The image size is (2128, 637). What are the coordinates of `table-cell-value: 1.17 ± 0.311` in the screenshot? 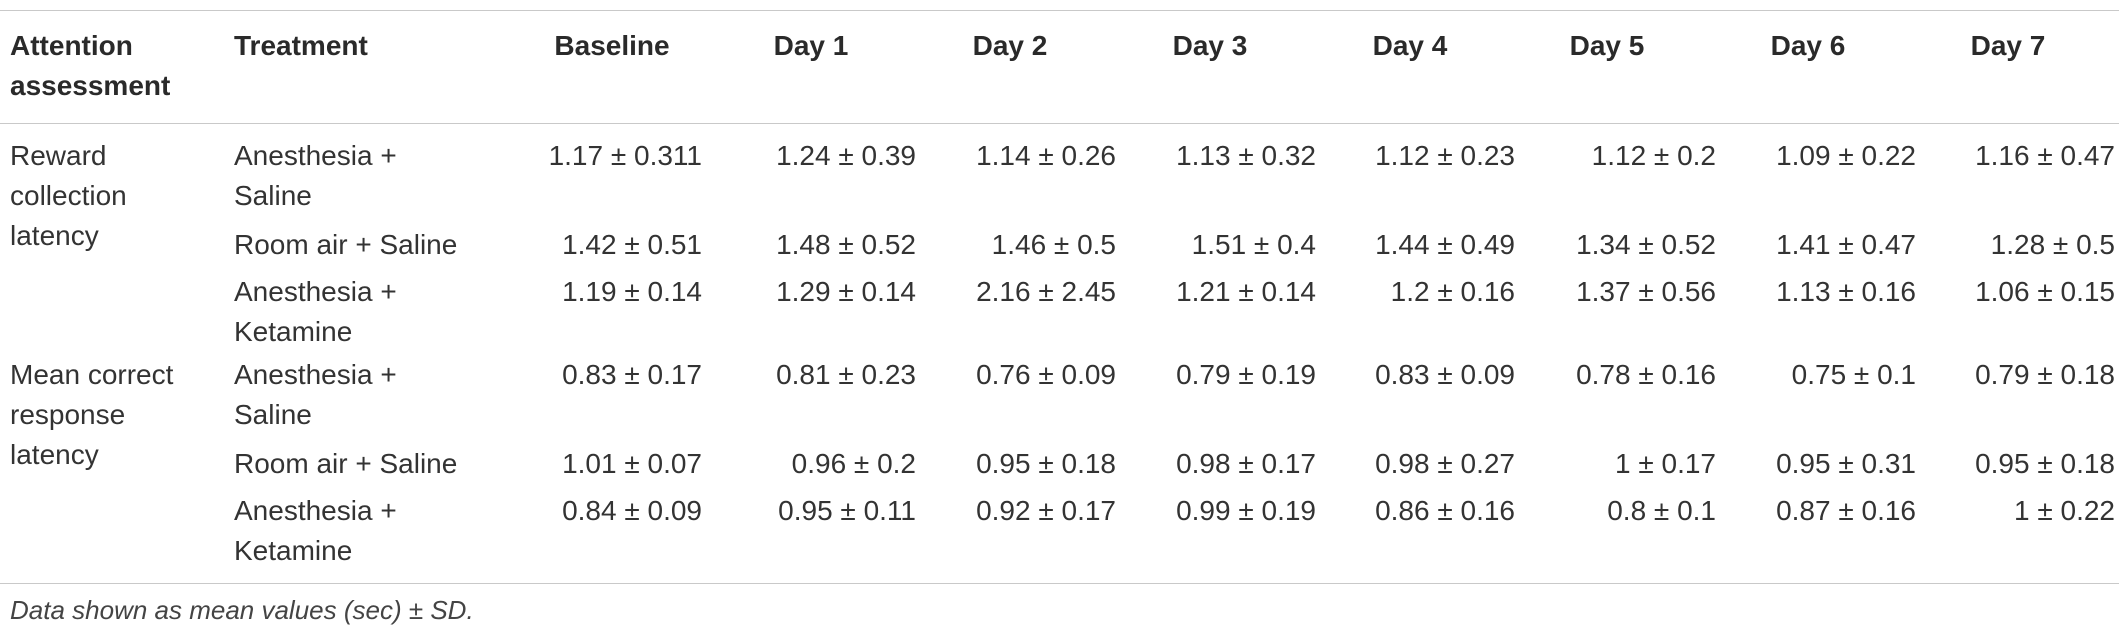 It's located at (625, 155).